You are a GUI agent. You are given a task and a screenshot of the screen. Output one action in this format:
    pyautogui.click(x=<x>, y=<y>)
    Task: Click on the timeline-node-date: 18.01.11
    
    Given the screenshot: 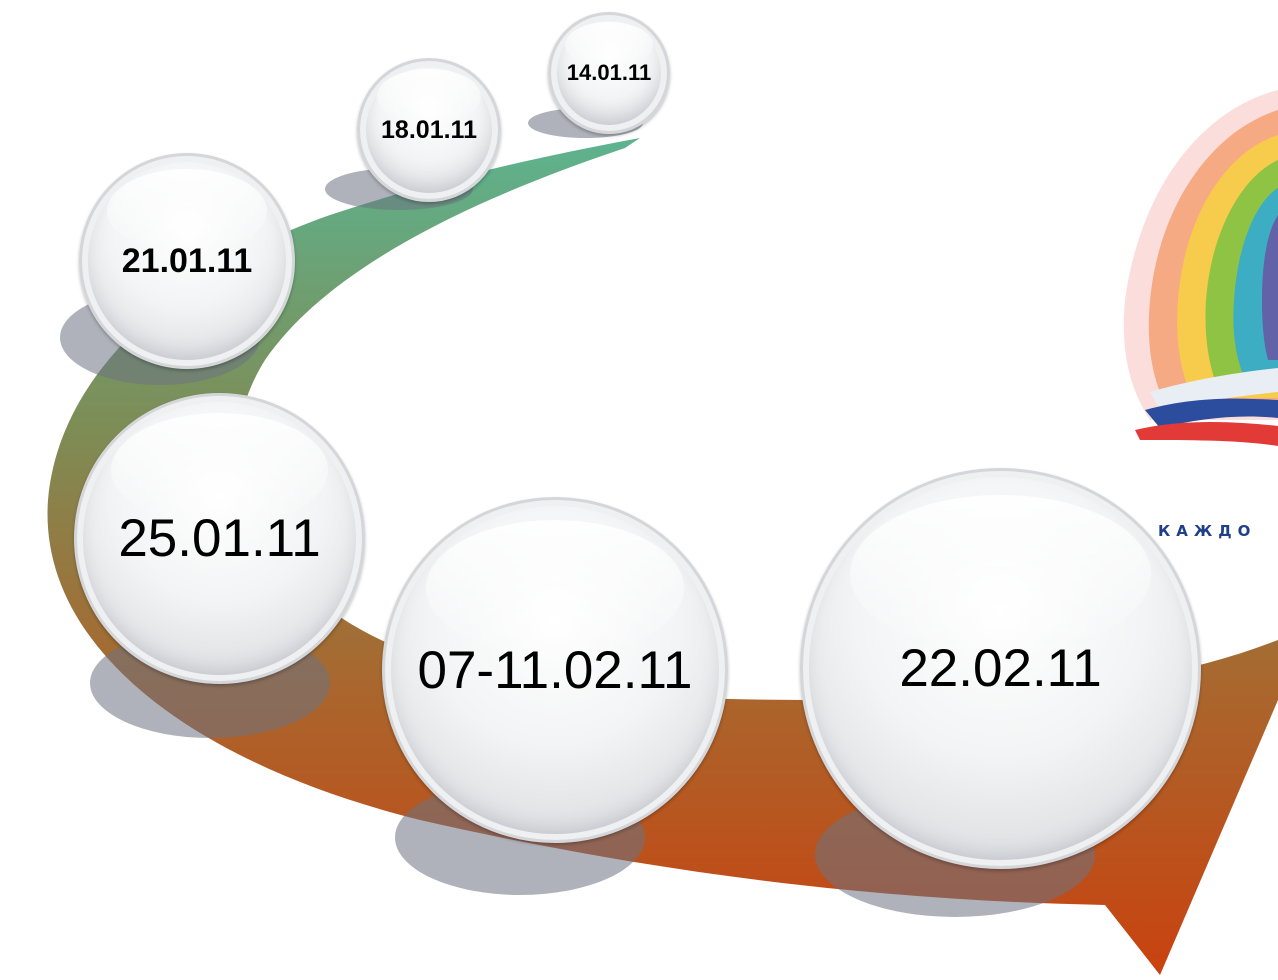 What is the action you would take?
    pyautogui.click(x=429, y=129)
    